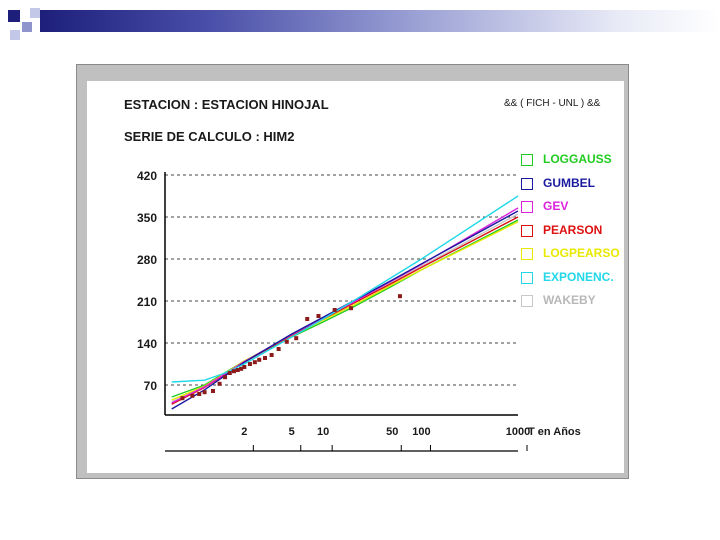 This screenshot has height=540, width=720. Describe the element at coordinates (323, 432) in the screenshot. I see `x-tick-label: 10` at that location.